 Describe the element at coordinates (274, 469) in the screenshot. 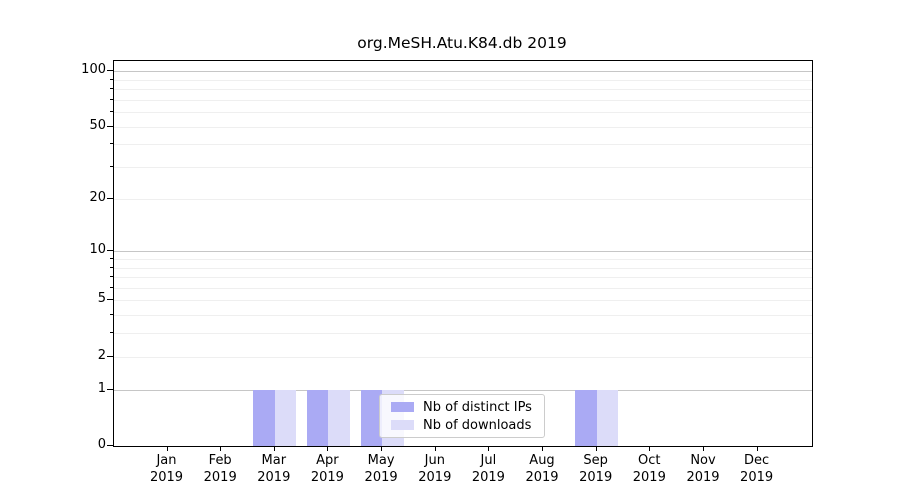

I see `x-axis-tick-label-mar: Mar 2019` at that location.